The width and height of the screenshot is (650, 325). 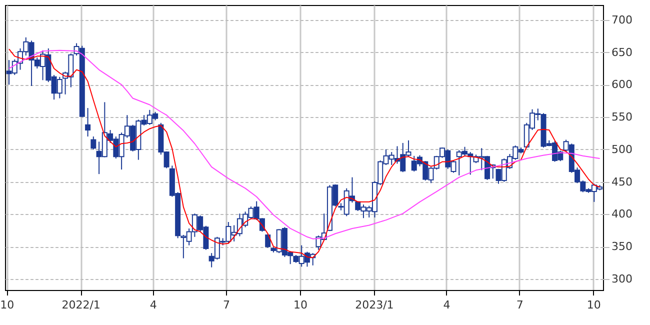 What do you see at coordinates (374, 305) in the screenshot?
I see `x-tick-label: 2023/1` at bounding box center [374, 305].